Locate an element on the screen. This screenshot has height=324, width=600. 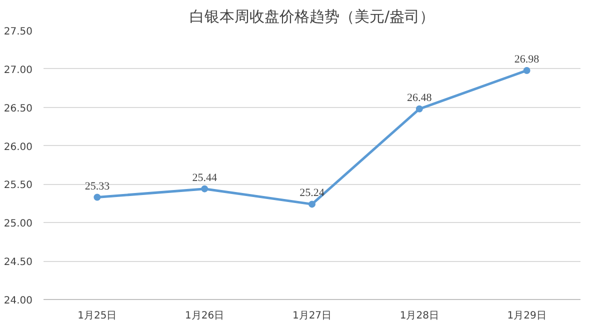
x-tick-label: 1月29日 is located at coordinates (526, 316).